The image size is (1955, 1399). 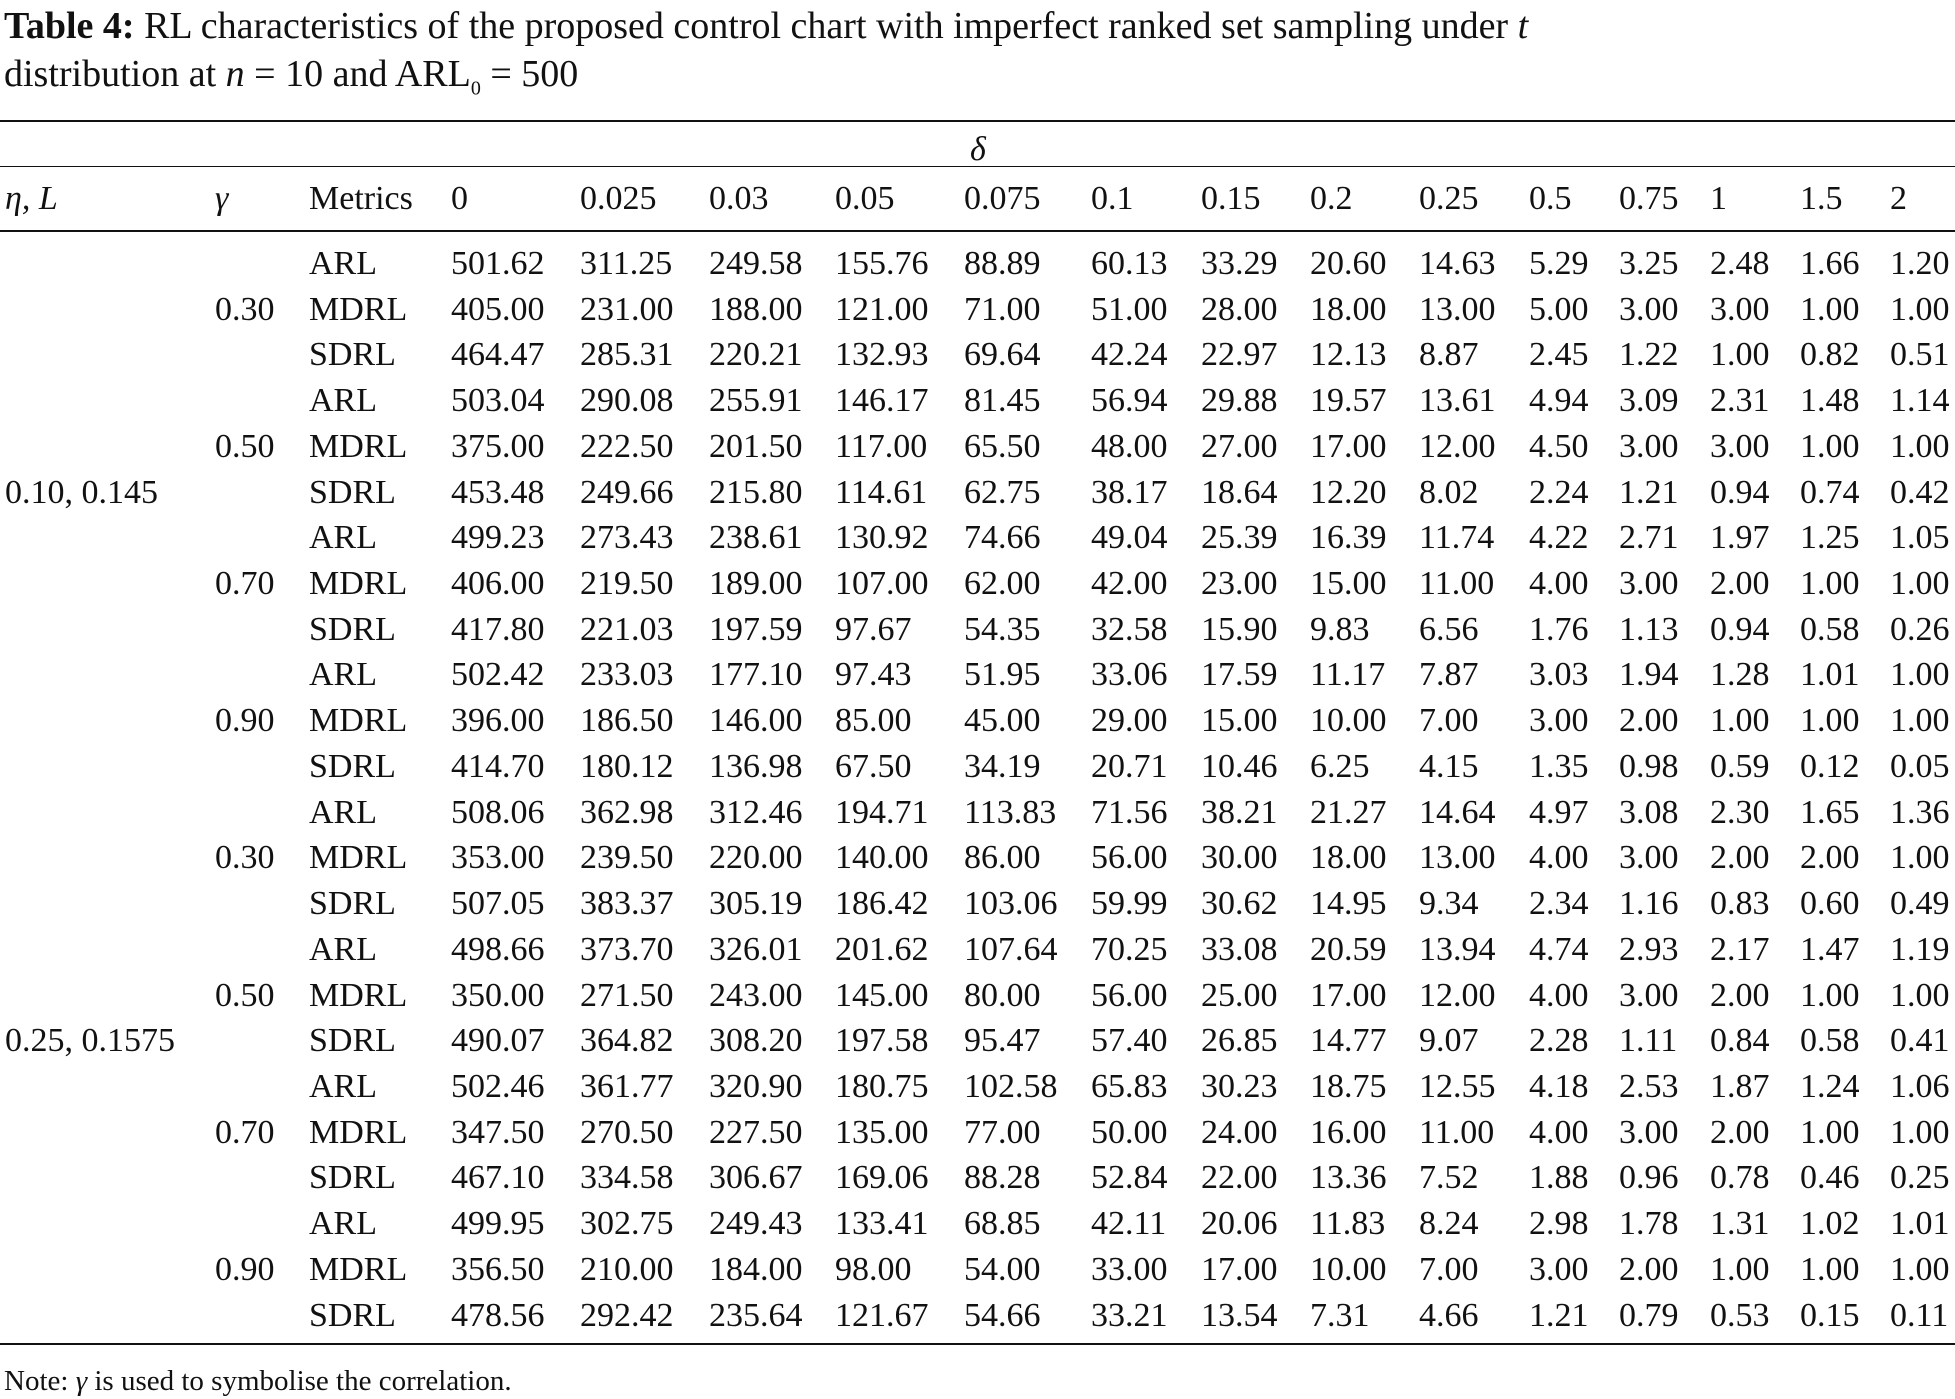 I want to click on table-cell: 7.31, so click(x=1340, y=1315).